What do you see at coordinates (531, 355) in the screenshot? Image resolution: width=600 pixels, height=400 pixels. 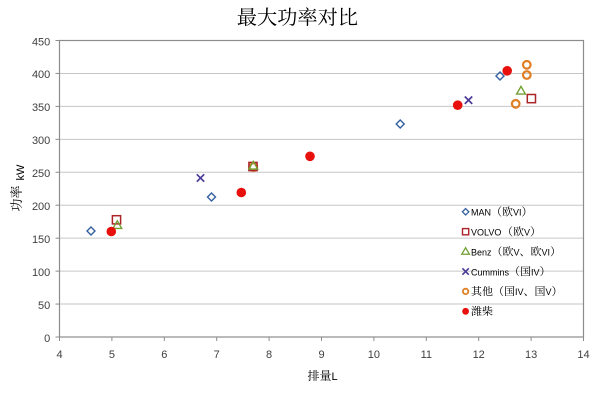 I see `svg-text: 13` at bounding box center [531, 355].